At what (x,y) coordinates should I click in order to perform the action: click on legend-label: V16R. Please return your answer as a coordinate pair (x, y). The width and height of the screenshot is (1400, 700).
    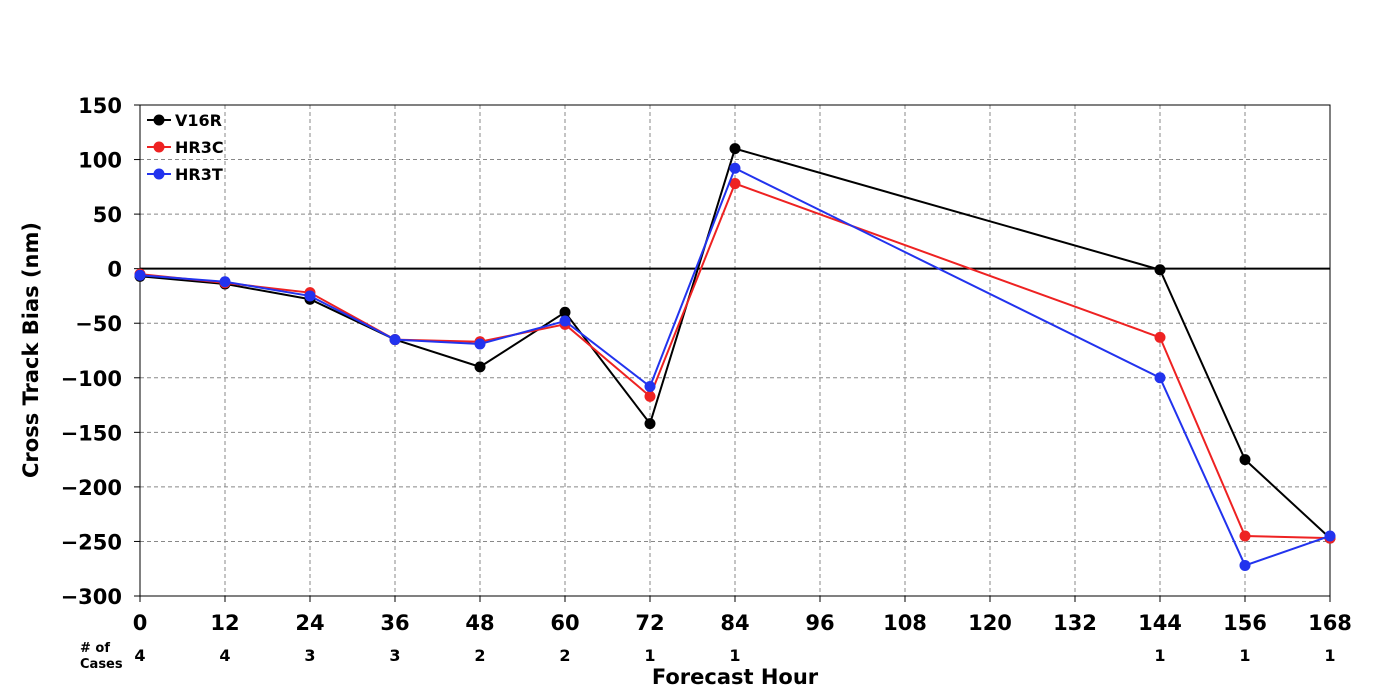
    Looking at the image, I should click on (198, 120).